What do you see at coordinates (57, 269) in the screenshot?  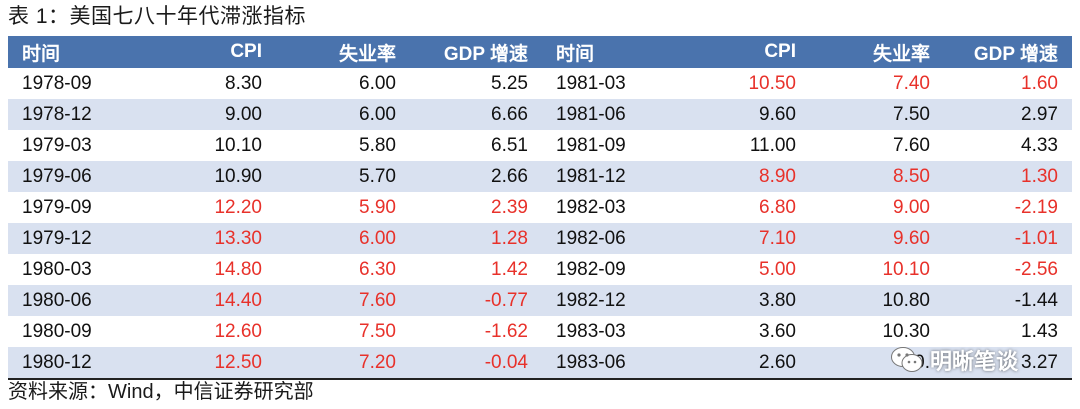 I see `table-cell: 1980-03` at bounding box center [57, 269].